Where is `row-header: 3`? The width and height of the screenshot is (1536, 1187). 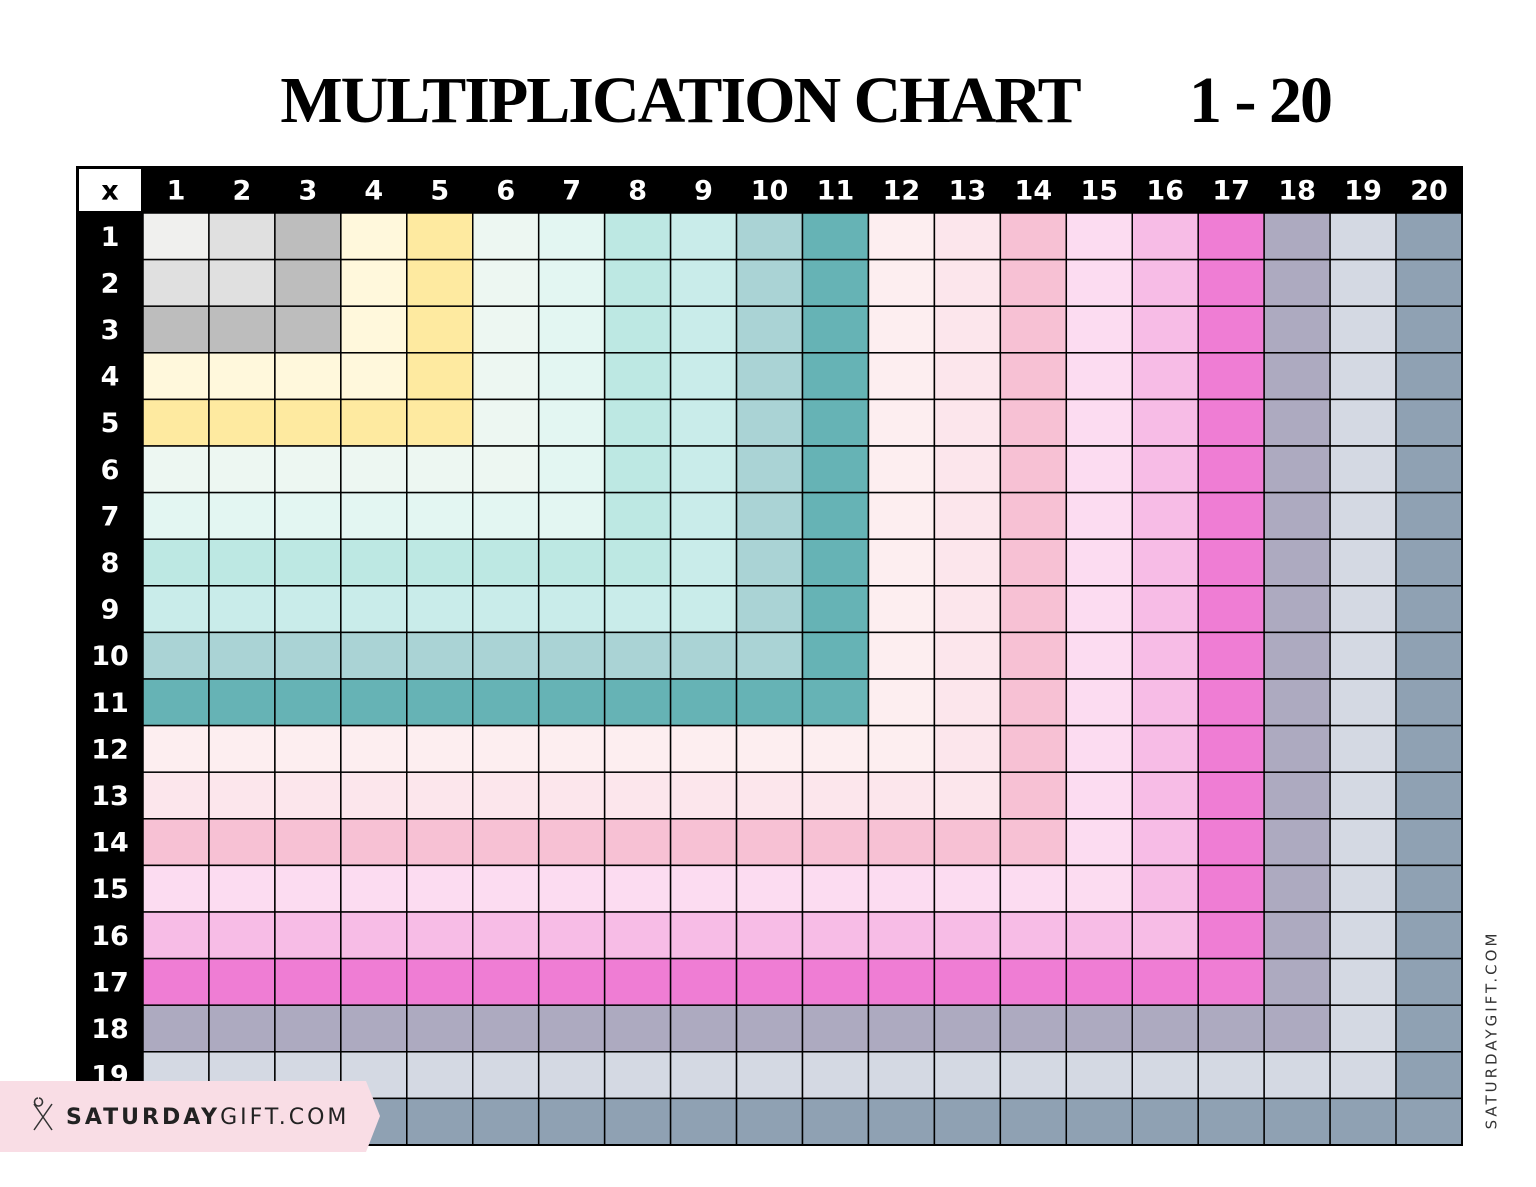
row-header: 3 is located at coordinates (110, 330).